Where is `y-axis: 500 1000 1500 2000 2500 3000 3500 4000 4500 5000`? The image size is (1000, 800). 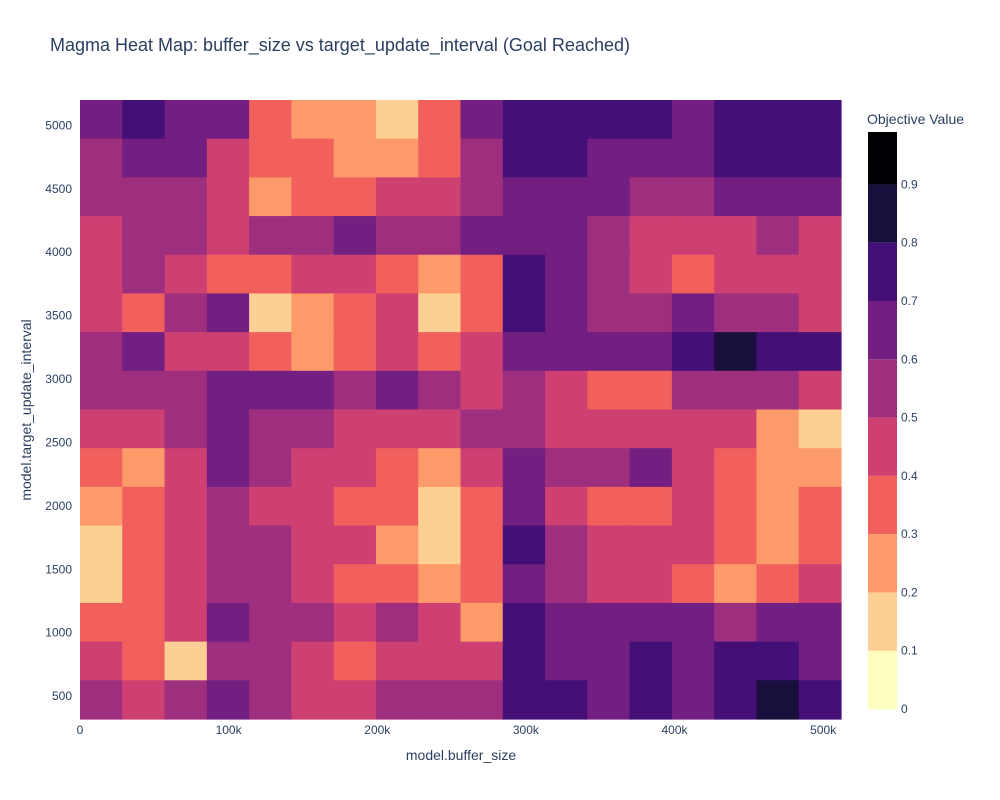 y-axis: 500 1000 1500 2000 2500 3000 3500 4000 4500 5000 is located at coordinates (58, 410).